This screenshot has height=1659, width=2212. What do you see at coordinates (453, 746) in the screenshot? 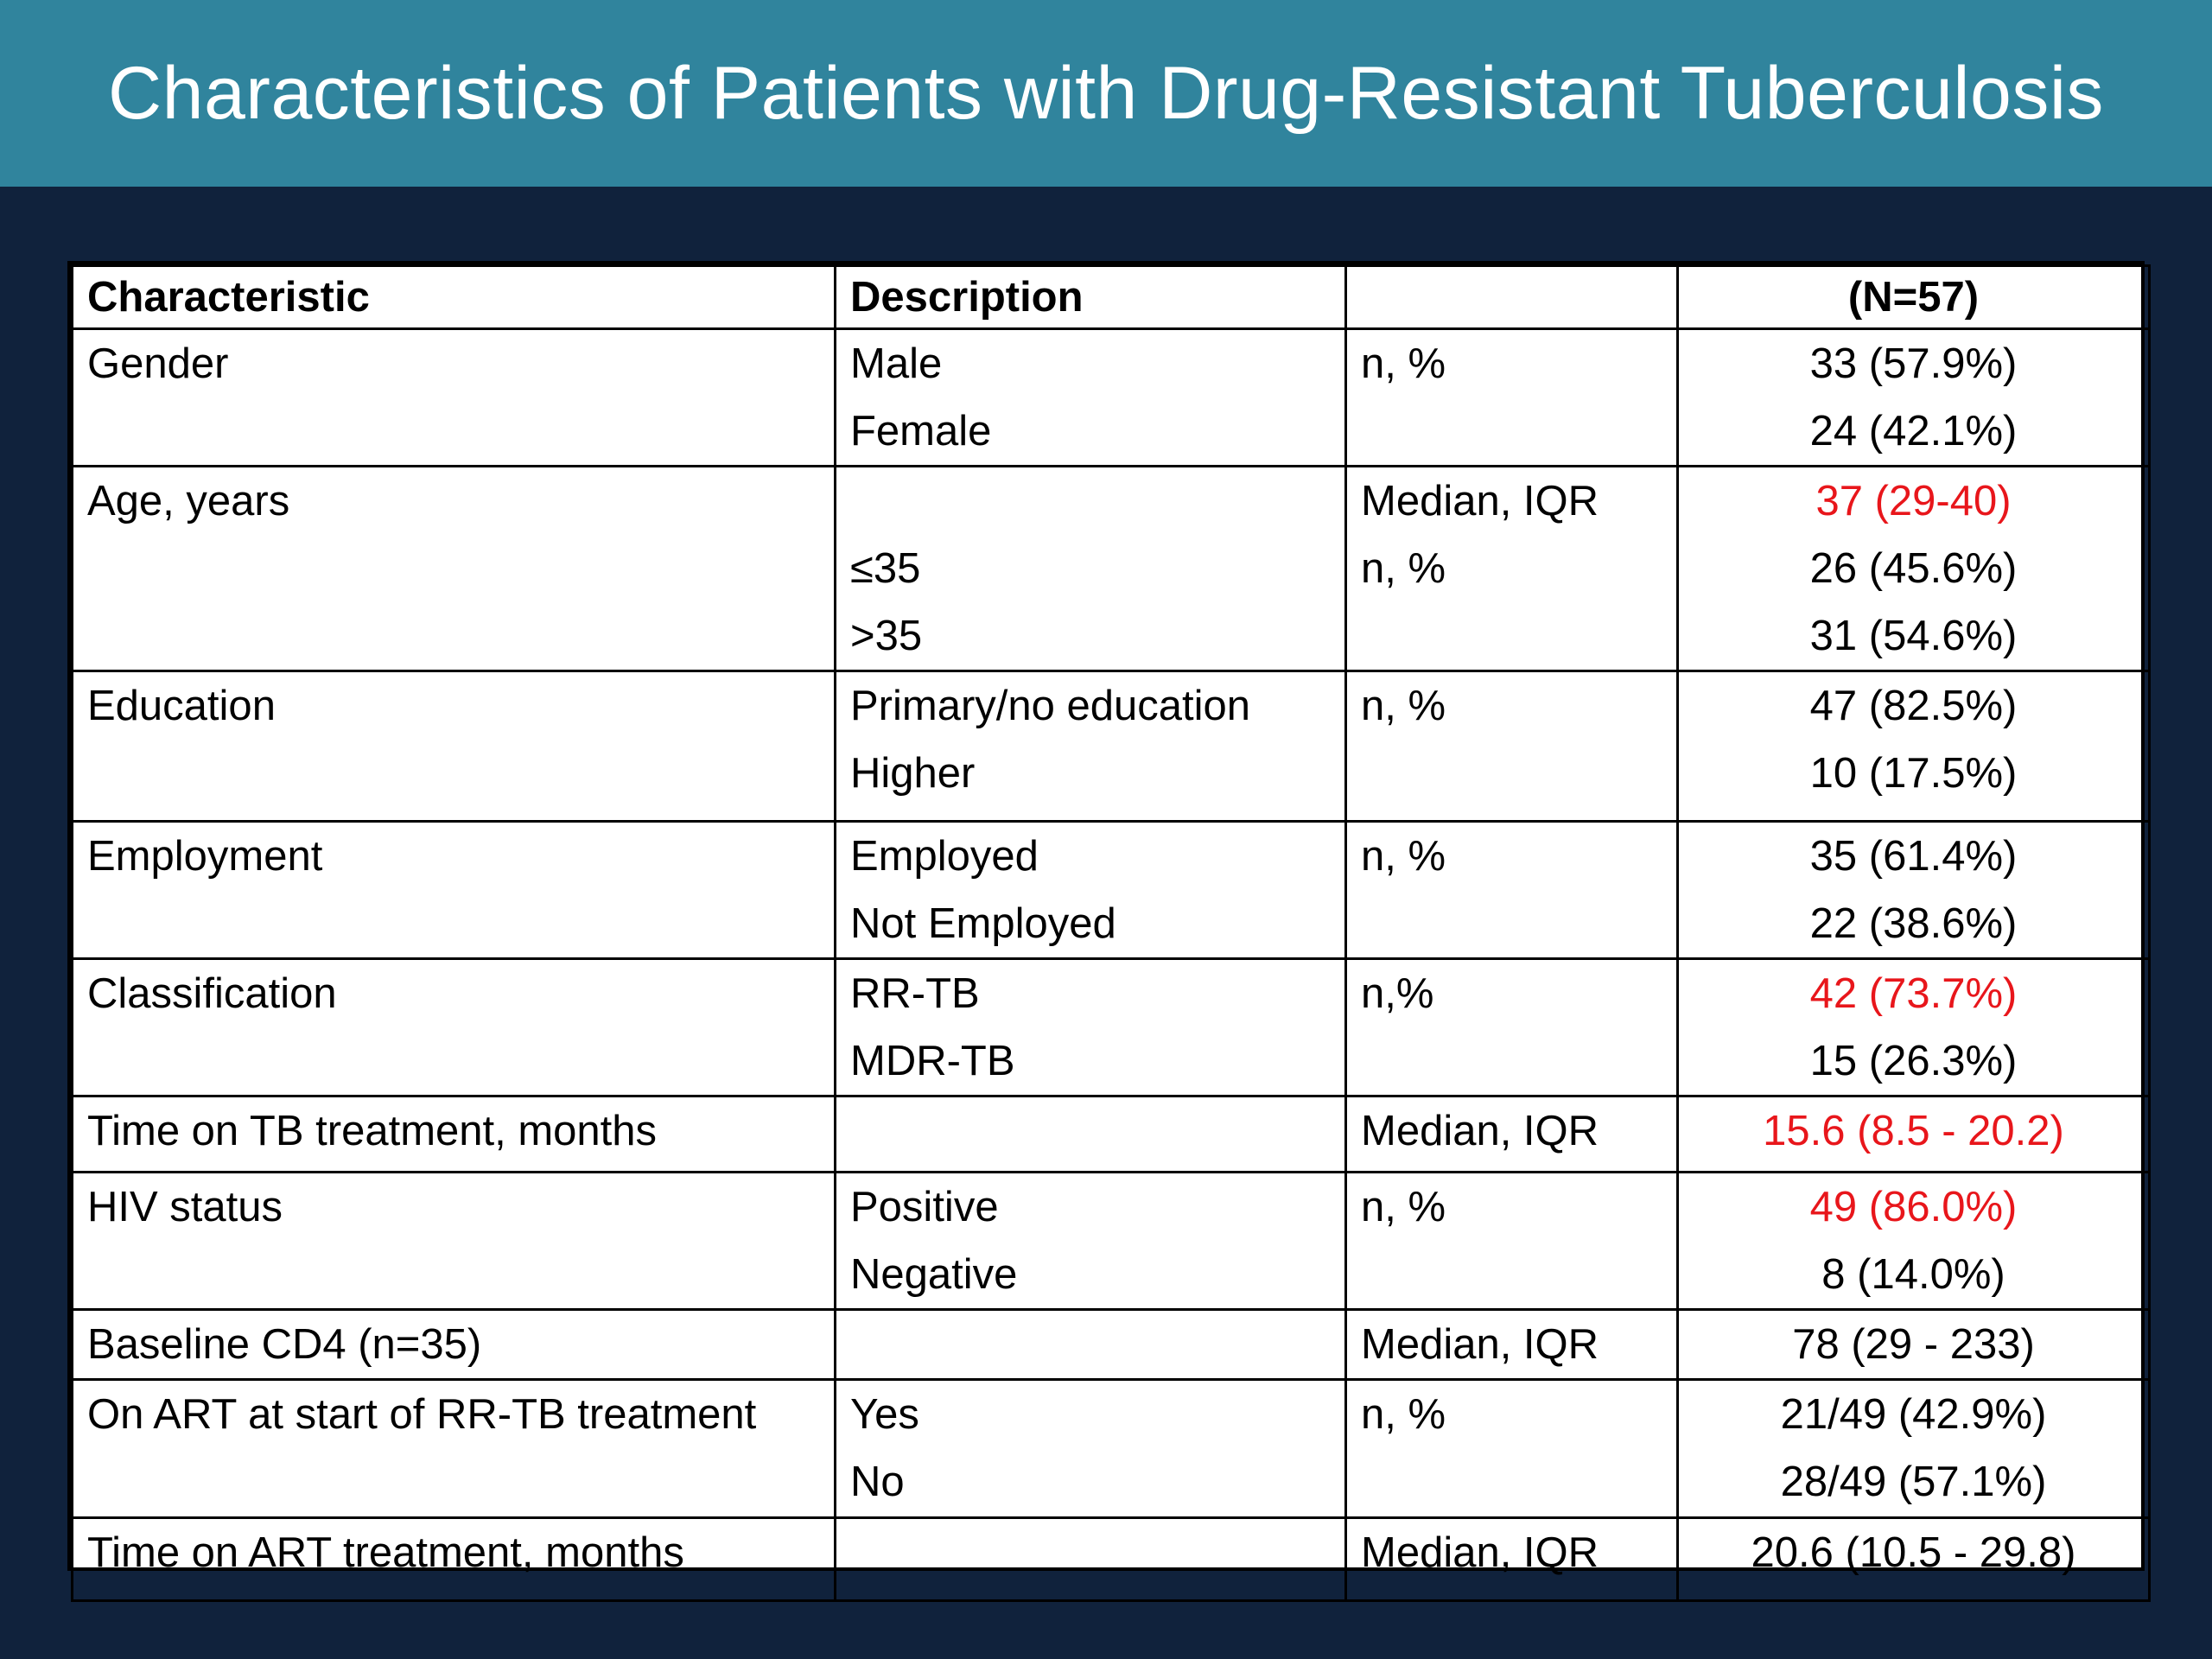
I see `cell-characteristic: Education` at bounding box center [453, 746].